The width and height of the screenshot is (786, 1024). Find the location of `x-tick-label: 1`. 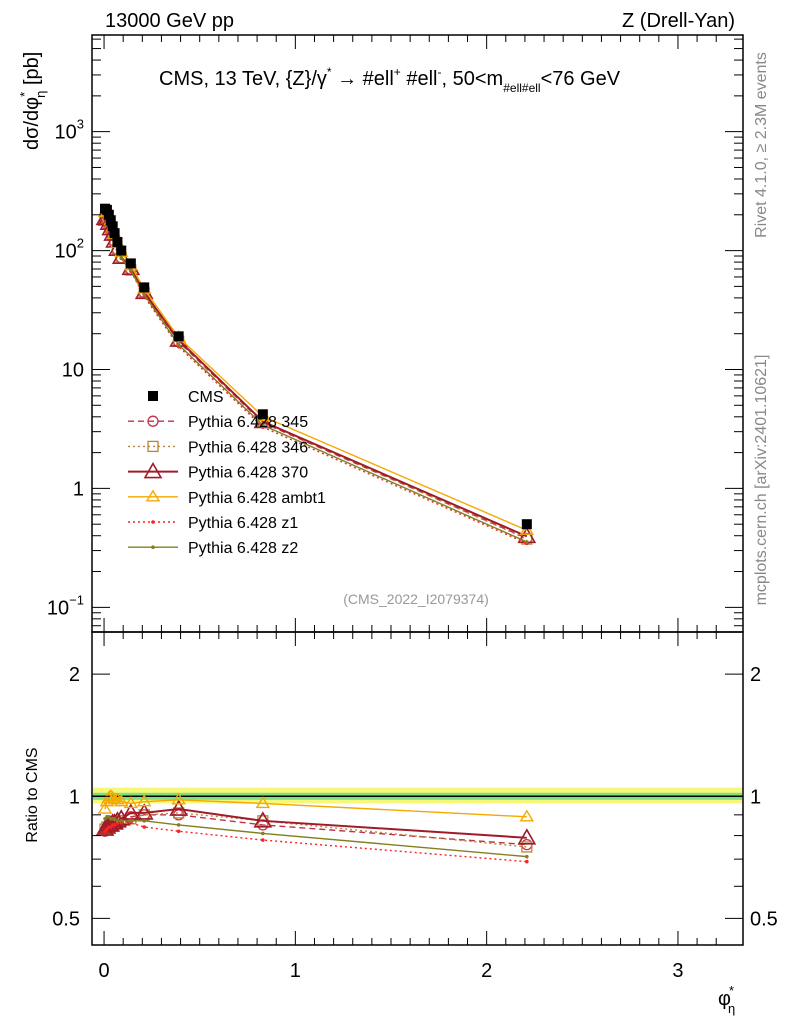

x-tick-label: 1 is located at coordinates (295, 971).